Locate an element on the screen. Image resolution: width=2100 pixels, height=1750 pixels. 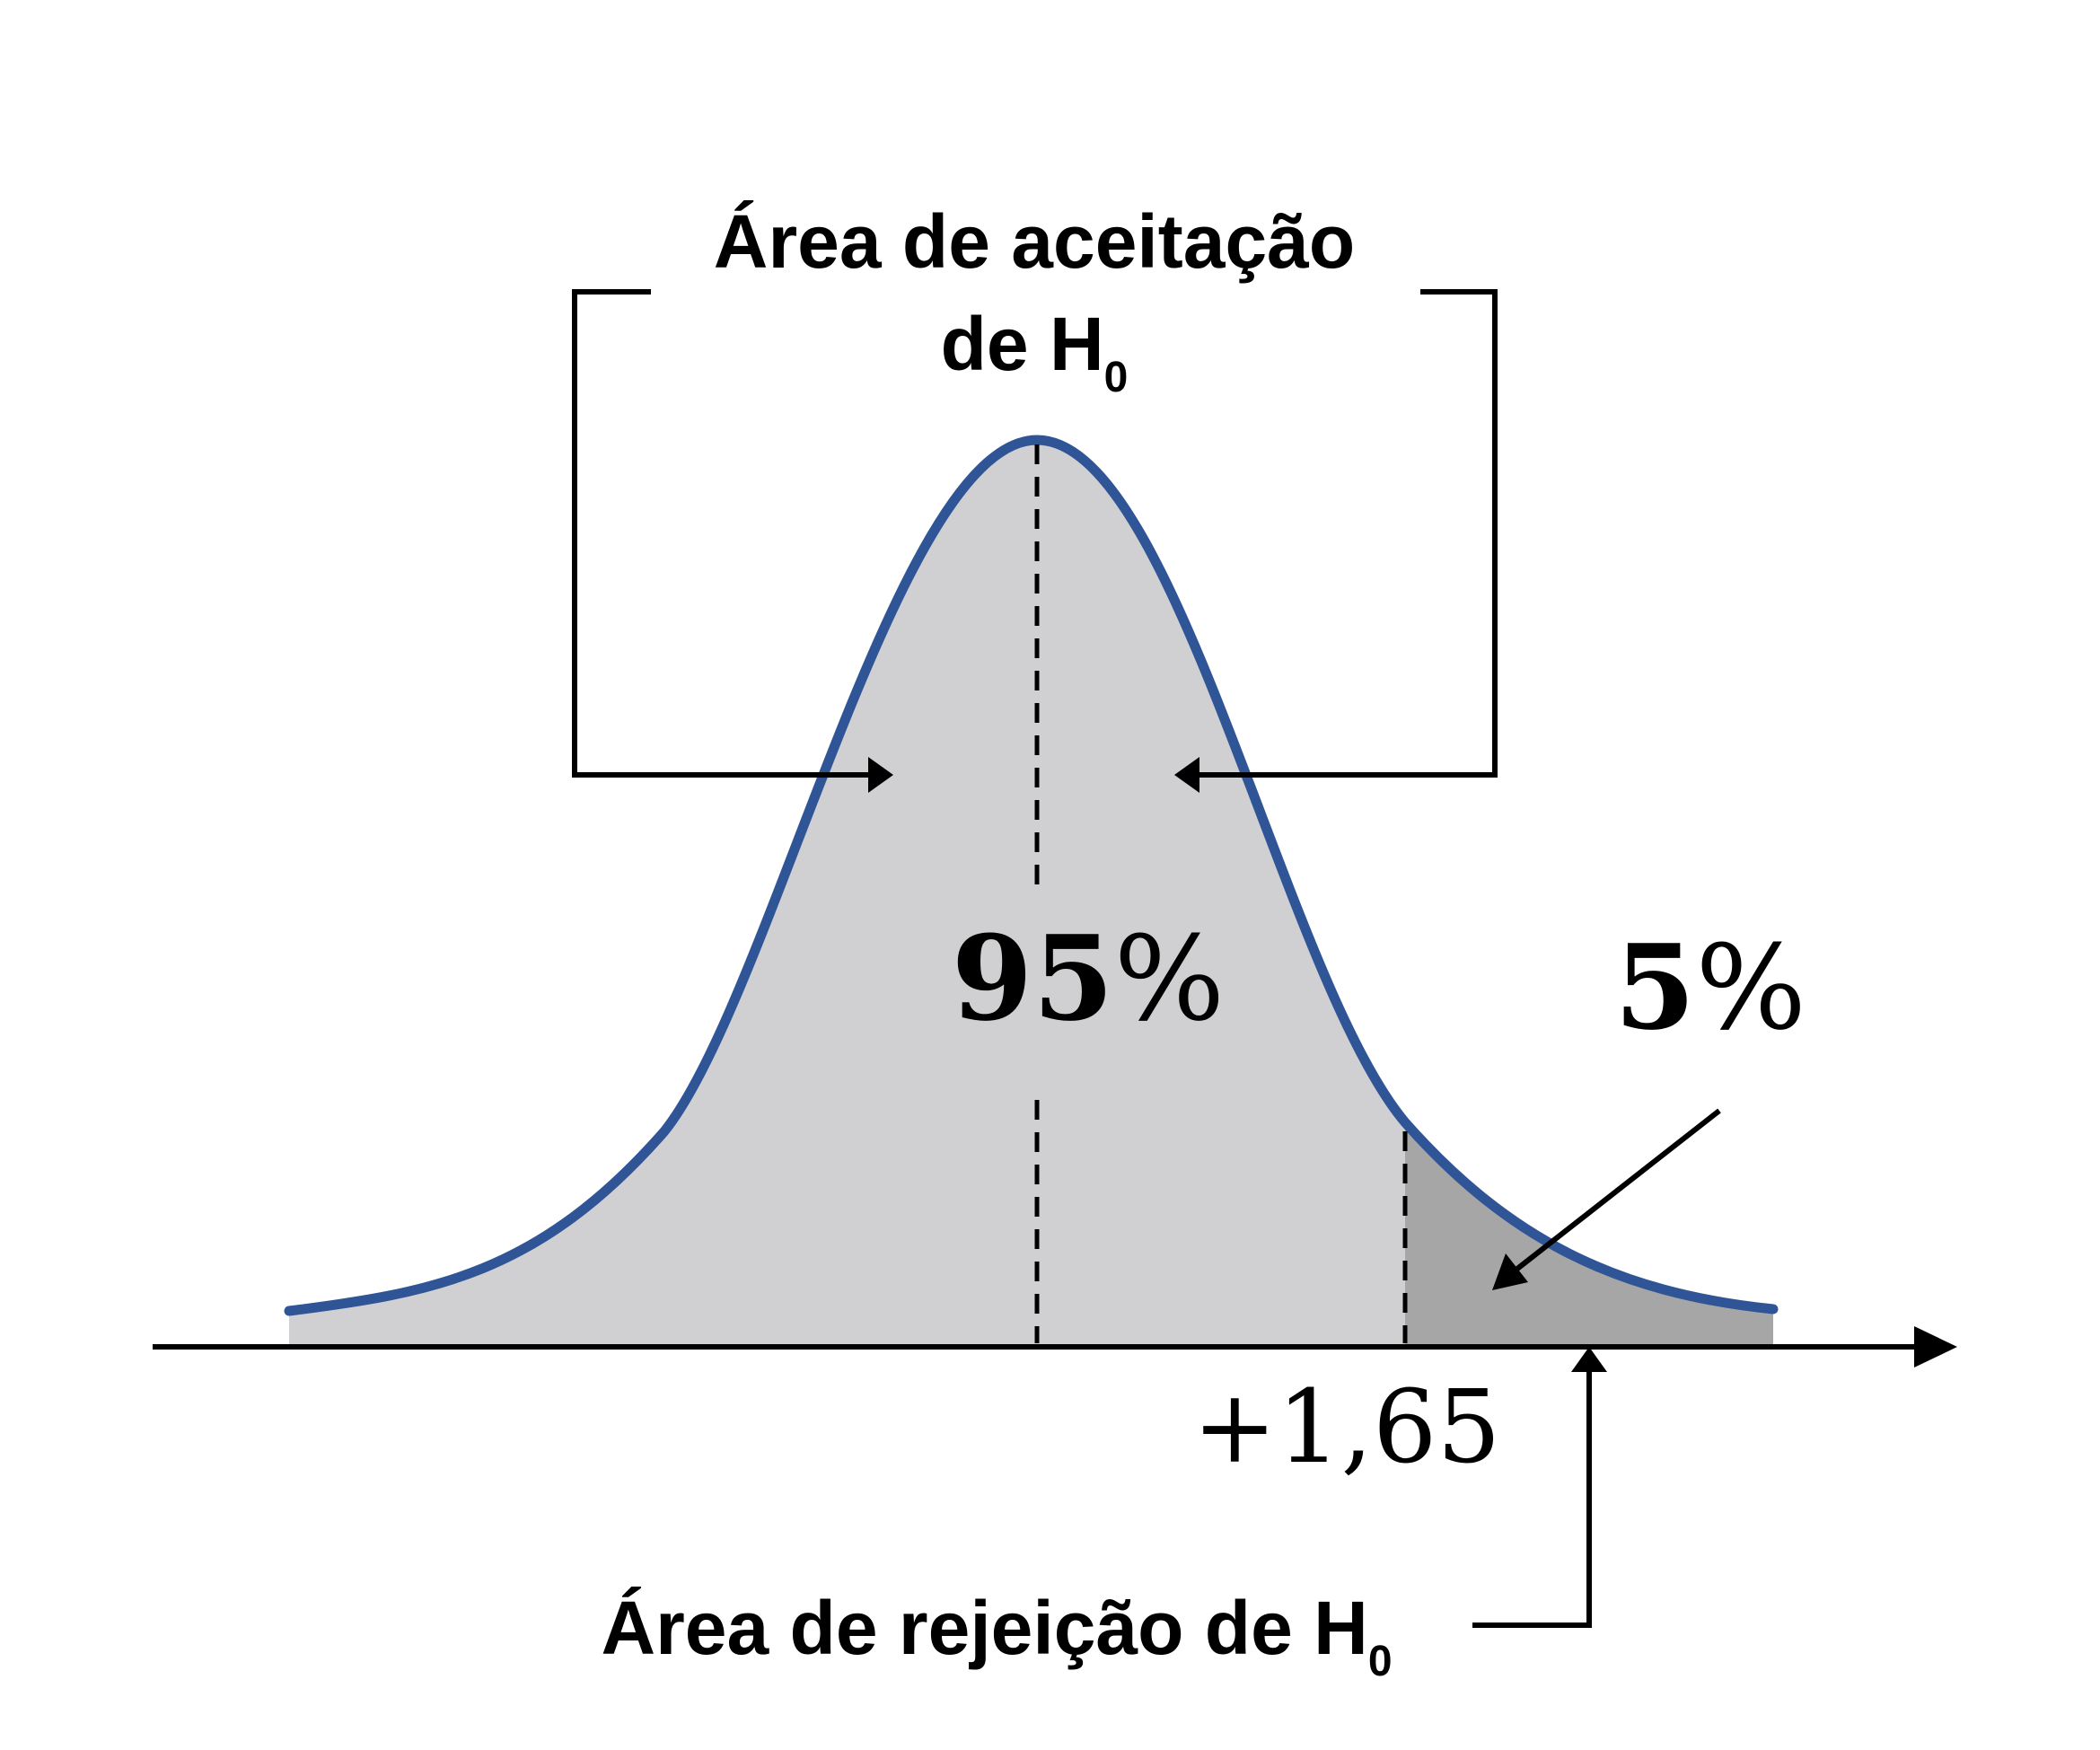
acceptance-bracket-right is located at coordinates (1348, 533).